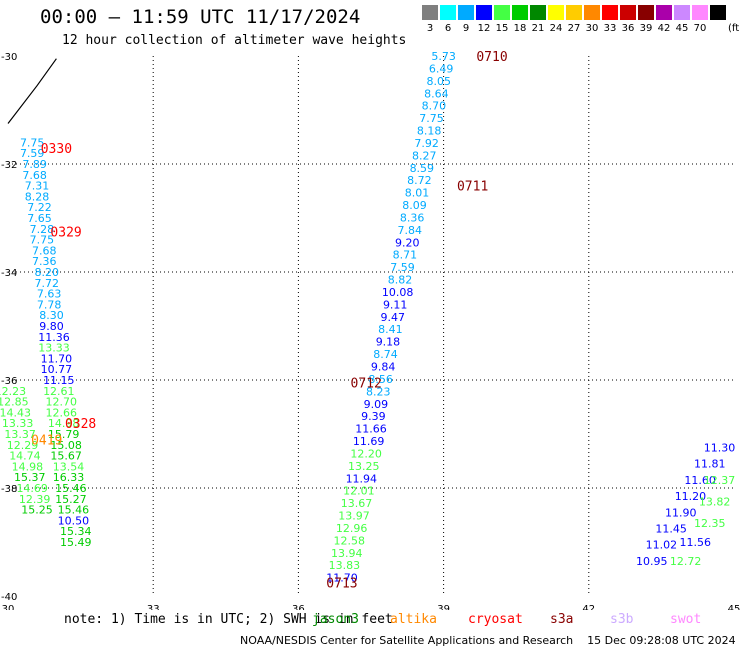  I want to click on wave-height-label: 8.74, so click(385, 354).